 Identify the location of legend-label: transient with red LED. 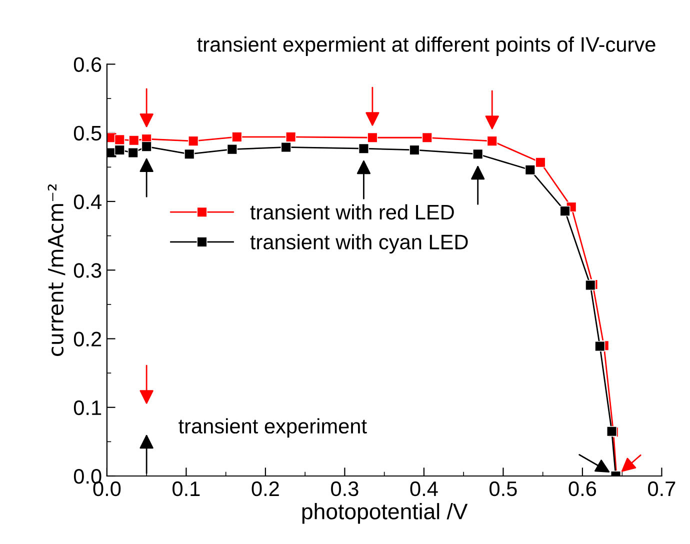
(352, 212).